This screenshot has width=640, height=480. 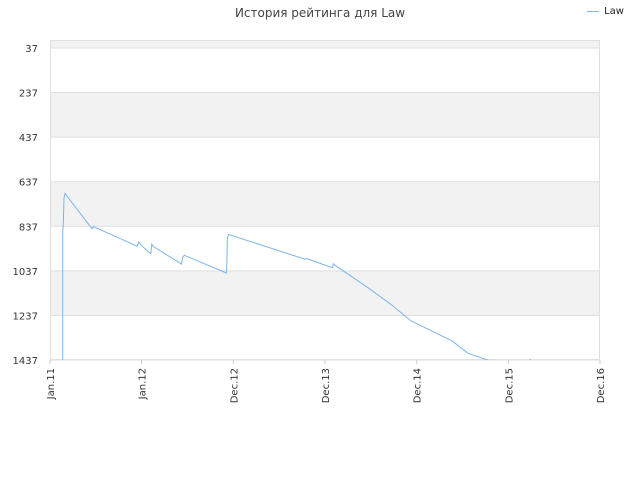 I want to click on y-tick-label: 637, so click(x=28, y=183).